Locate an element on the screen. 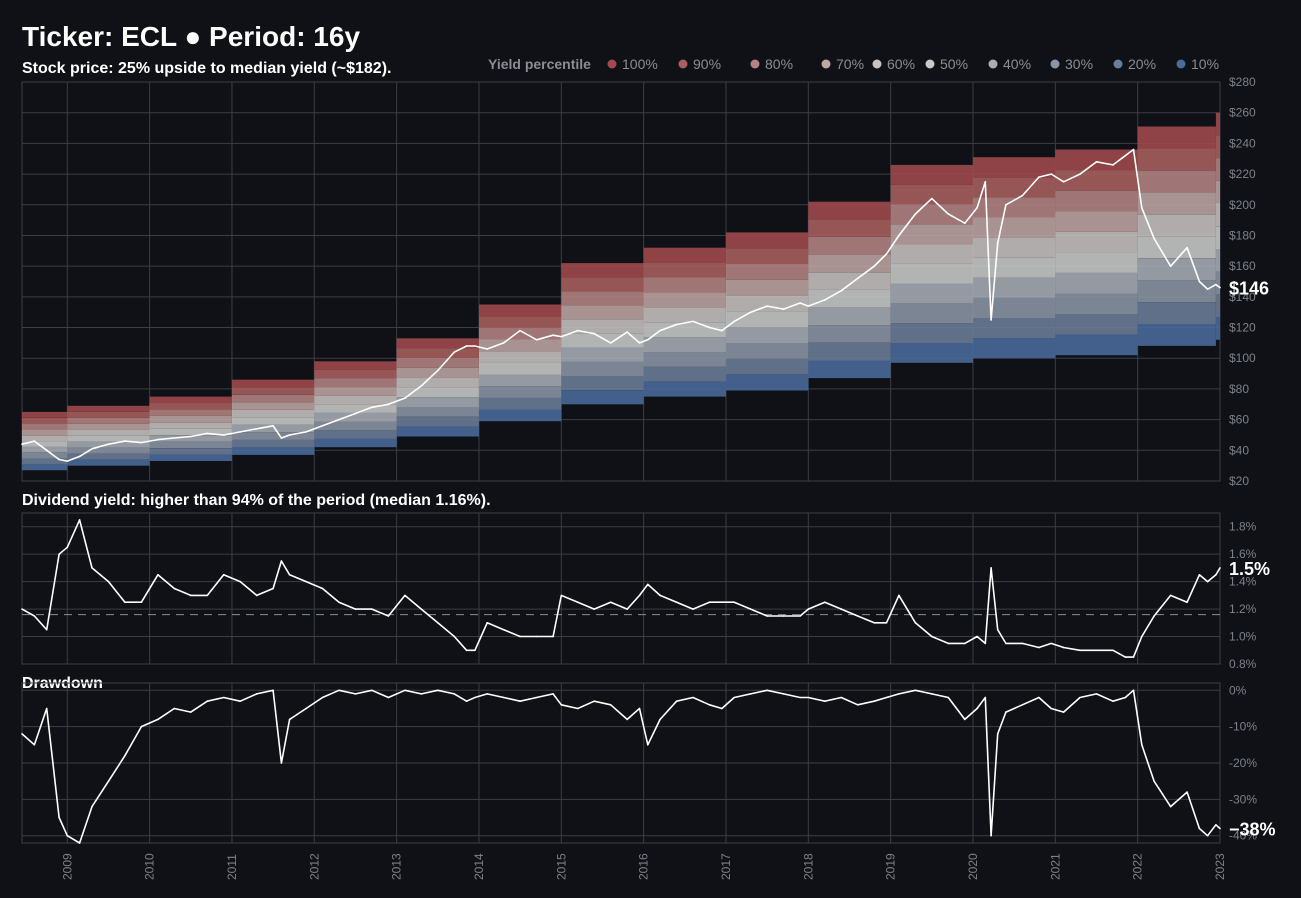  y-tick-label: $40 is located at coordinates (1239, 450).